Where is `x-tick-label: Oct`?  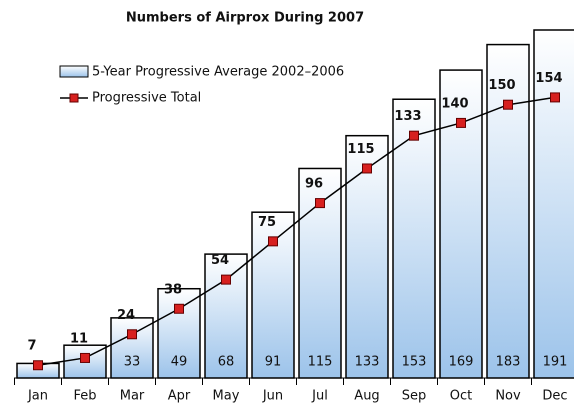
x-tick-label: Oct is located at coordinates (461, 396).